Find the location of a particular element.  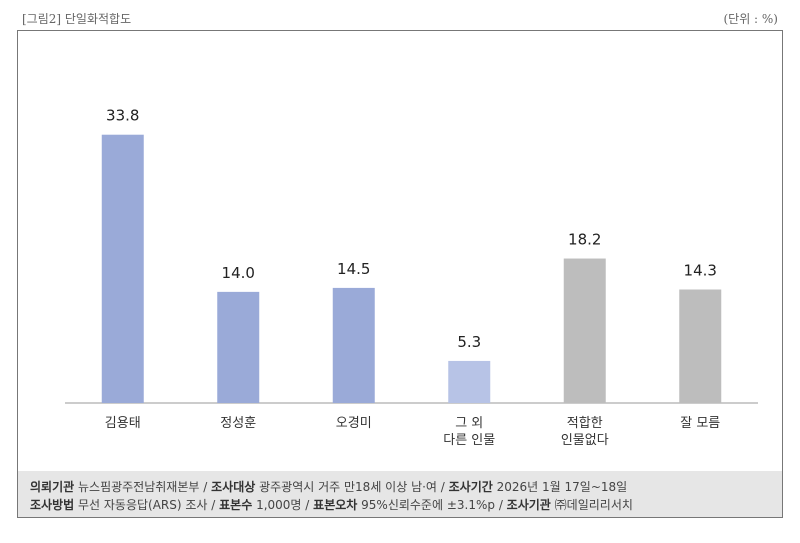

data-label: 18.2 is located at coordinates (584, 240).